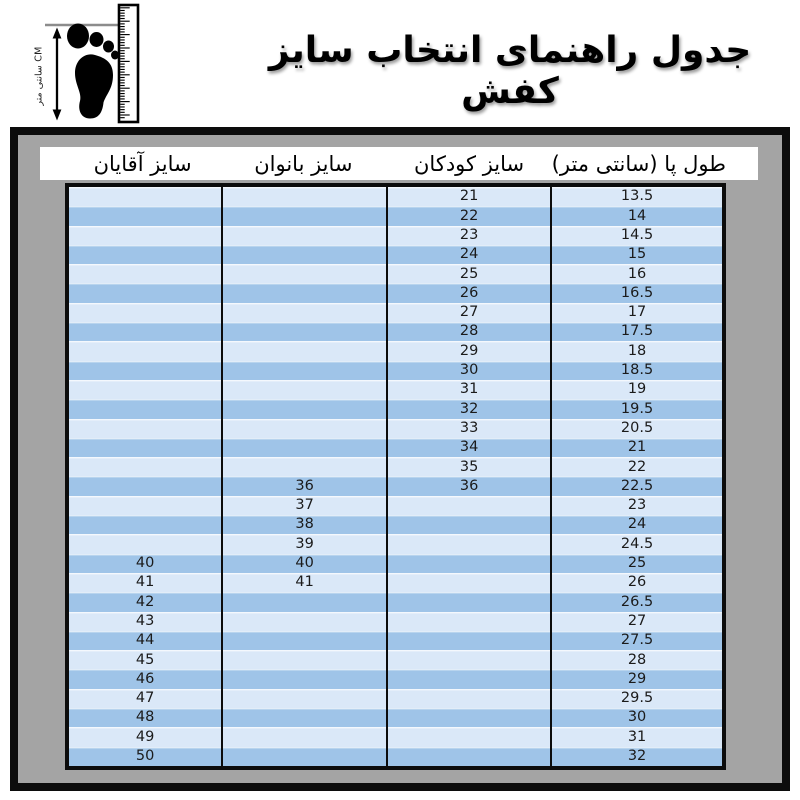  I want to click on foot-ruler-logo-graphic, so click(92, 63).